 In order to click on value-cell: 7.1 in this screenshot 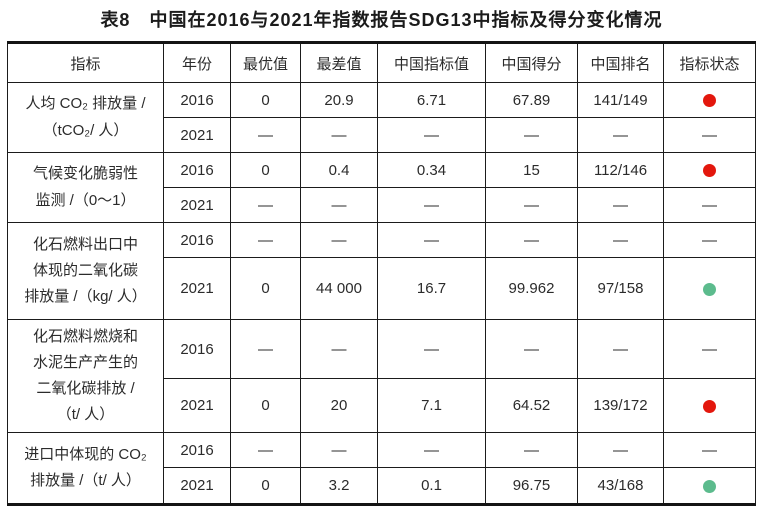, I will do `click(431, 405)`.